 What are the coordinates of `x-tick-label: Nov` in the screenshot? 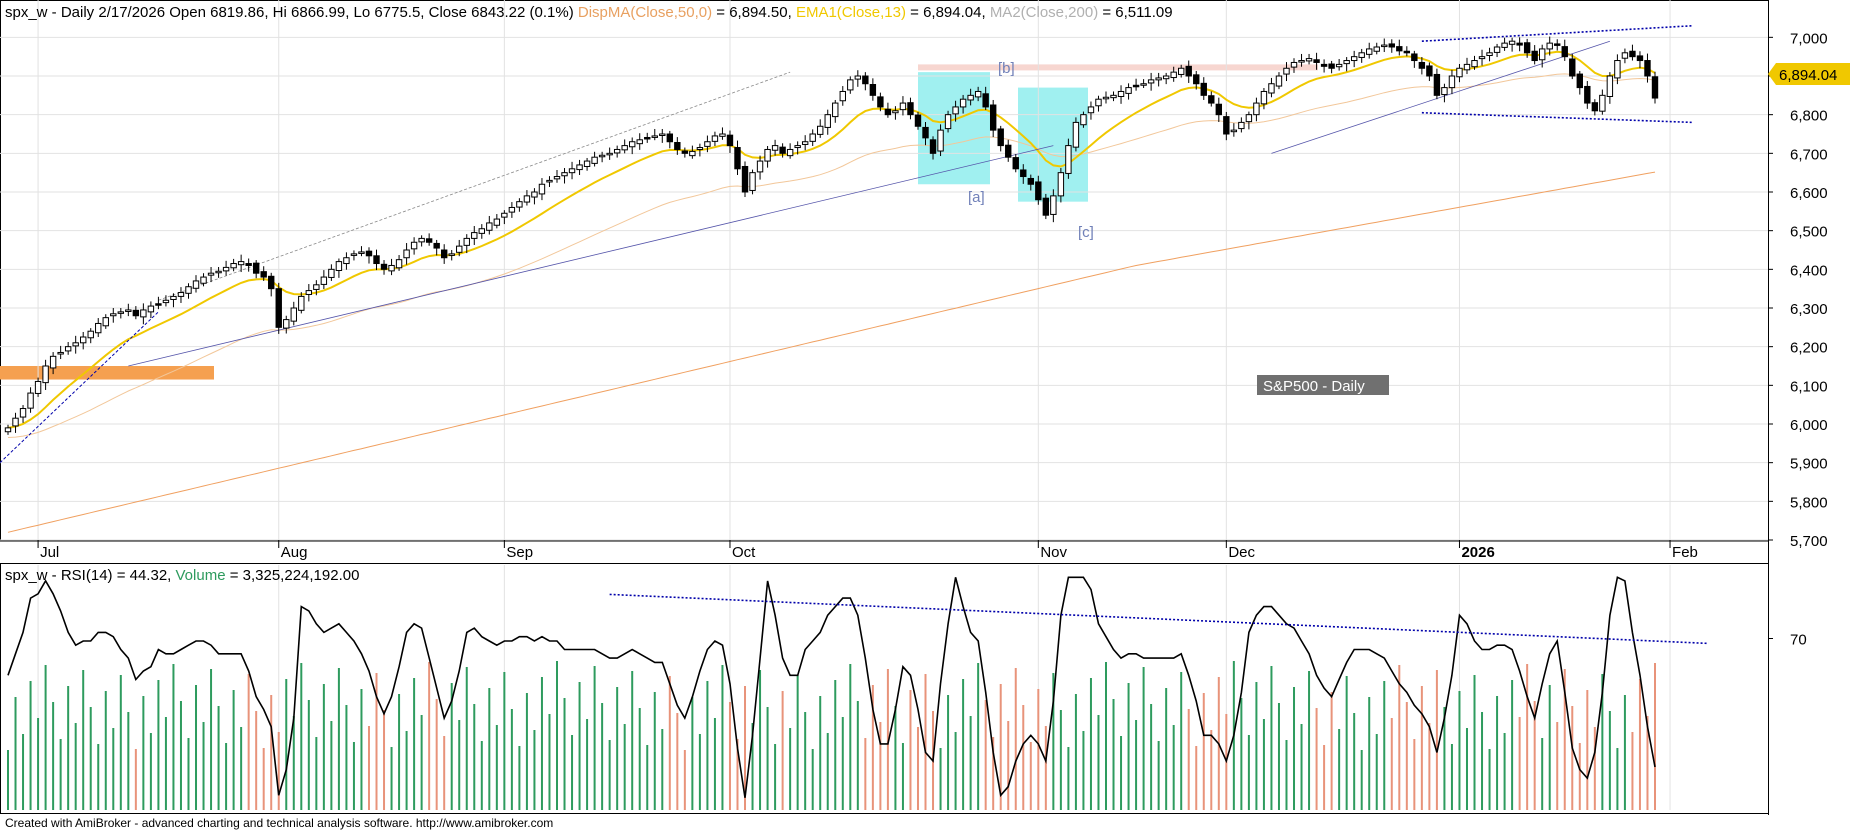 It's located at (1053, 552).